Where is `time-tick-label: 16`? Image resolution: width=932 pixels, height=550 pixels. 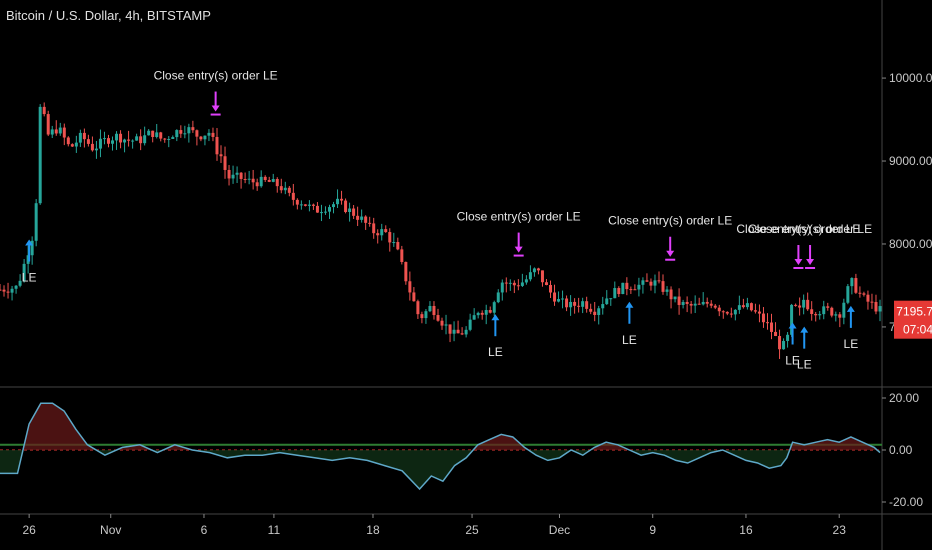
time-tick-label: 16 is located at coordinates (746, 530).